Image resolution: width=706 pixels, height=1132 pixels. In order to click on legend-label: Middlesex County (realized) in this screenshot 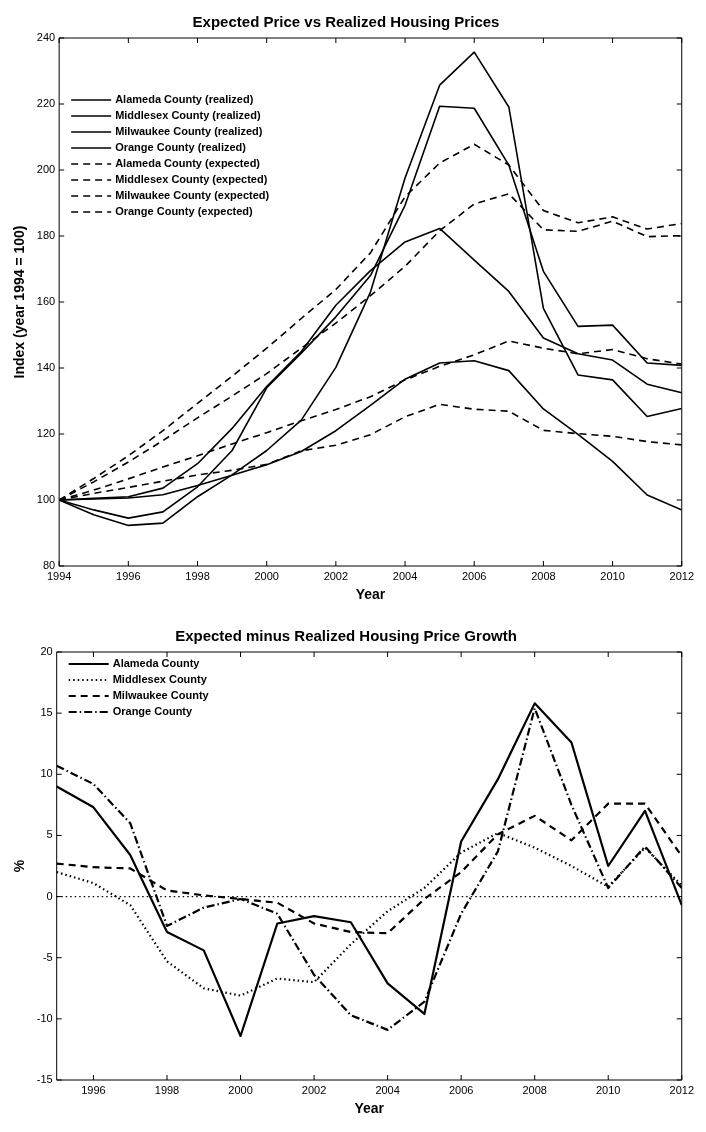, I will do `click(188, 115)`.